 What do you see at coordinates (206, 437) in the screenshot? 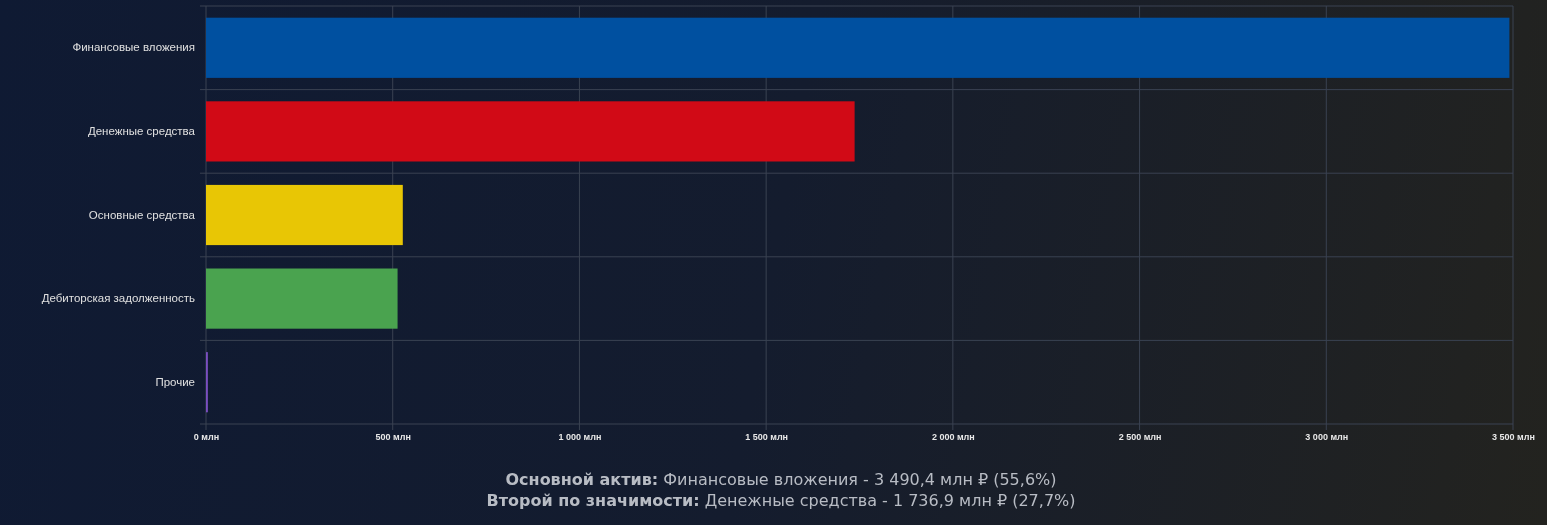
I see `x-tick-label: 0 млн` at bounding box center [206, 437].